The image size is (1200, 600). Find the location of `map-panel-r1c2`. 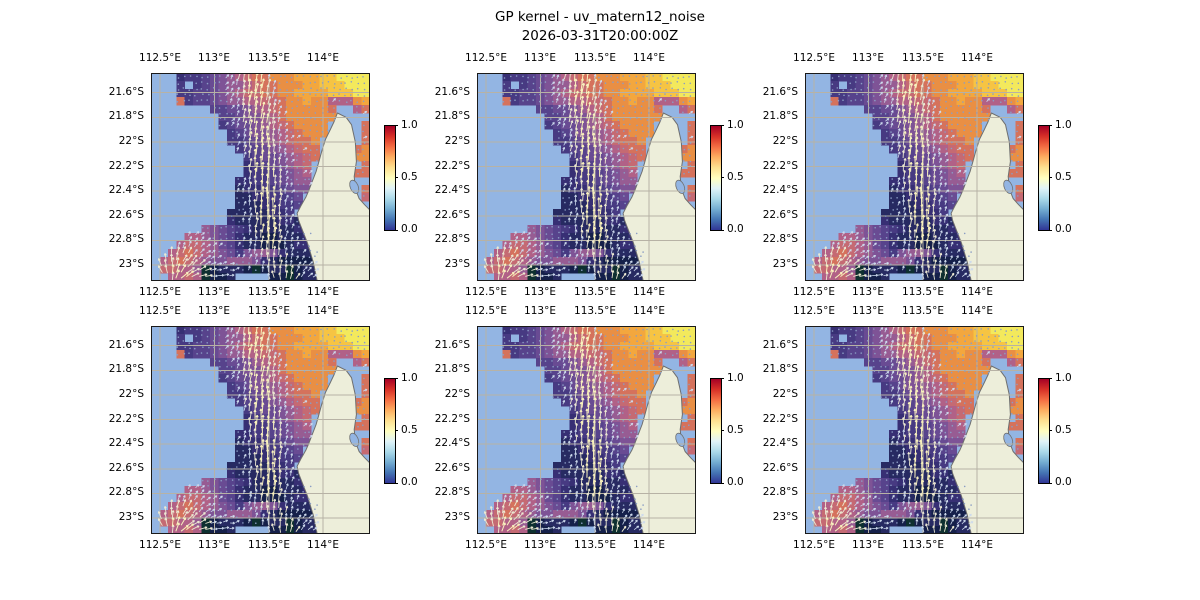

map-panel-r1c2 is located at coordinates (586, 177).